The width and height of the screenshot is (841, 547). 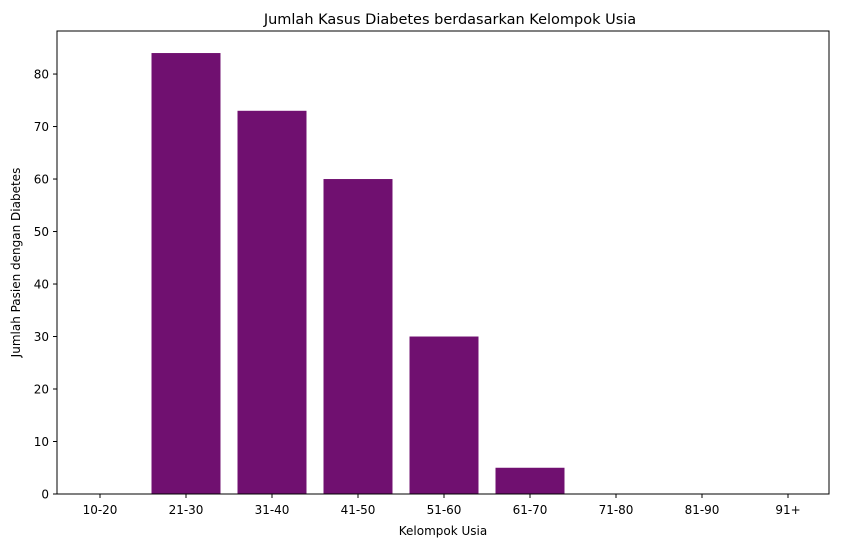 I want to click on x-axis-title: Kelompok Usia, so click(x=443, y=531).